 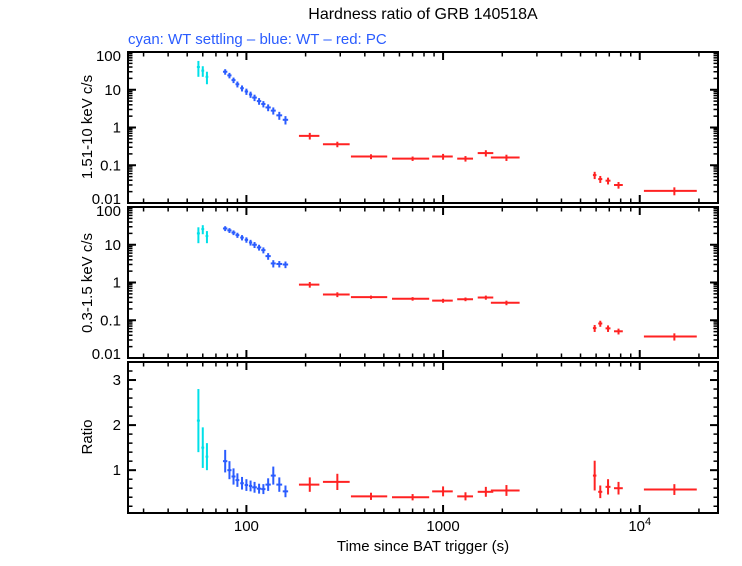 I want to click on x-tick-label: 100, so click(x=246, y=526).